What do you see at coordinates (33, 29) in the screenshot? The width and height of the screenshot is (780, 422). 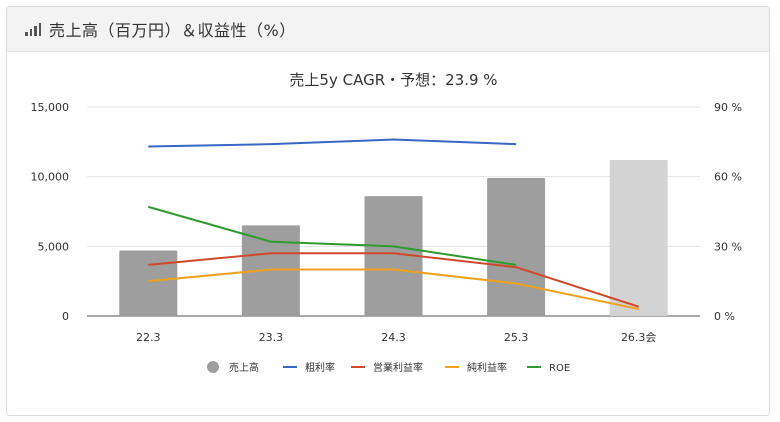 I see `bar-chart-icon` at bounding box center [33, 29].